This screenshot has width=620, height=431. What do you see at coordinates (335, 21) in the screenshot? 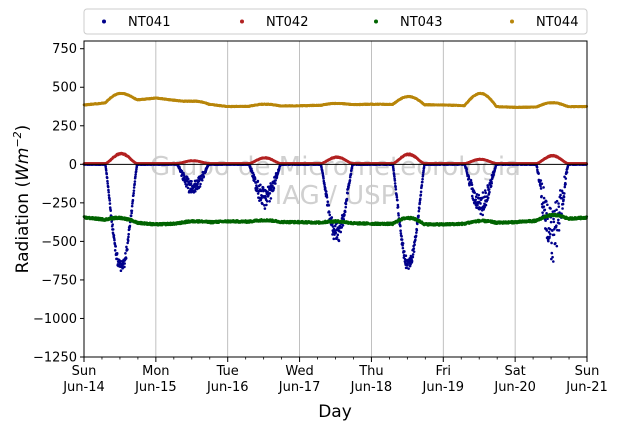
I see `legend: NT041 NT042 NT043 NT044` at bounding box center [335, 21].